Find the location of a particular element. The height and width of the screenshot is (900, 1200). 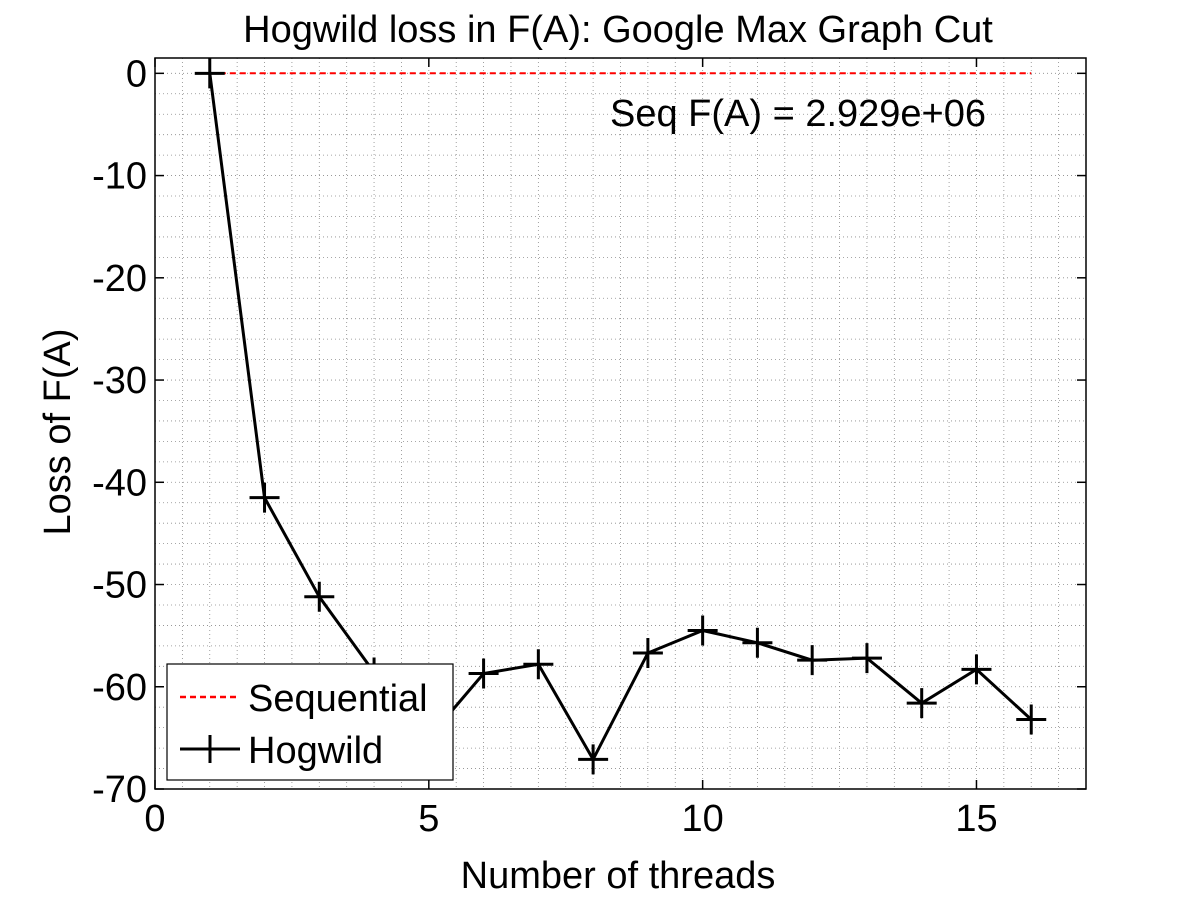

x-tick-label: 5 is located at coordinates (428, 819).